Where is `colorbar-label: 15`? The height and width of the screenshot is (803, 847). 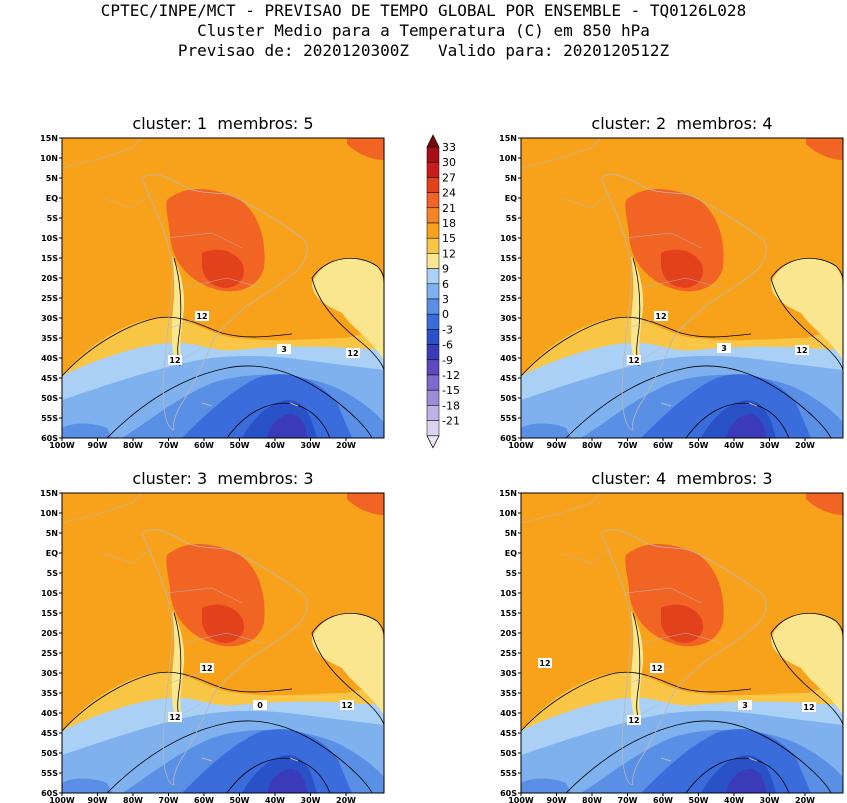
colorbar-label: 15 is located at coordinates (449, 238).